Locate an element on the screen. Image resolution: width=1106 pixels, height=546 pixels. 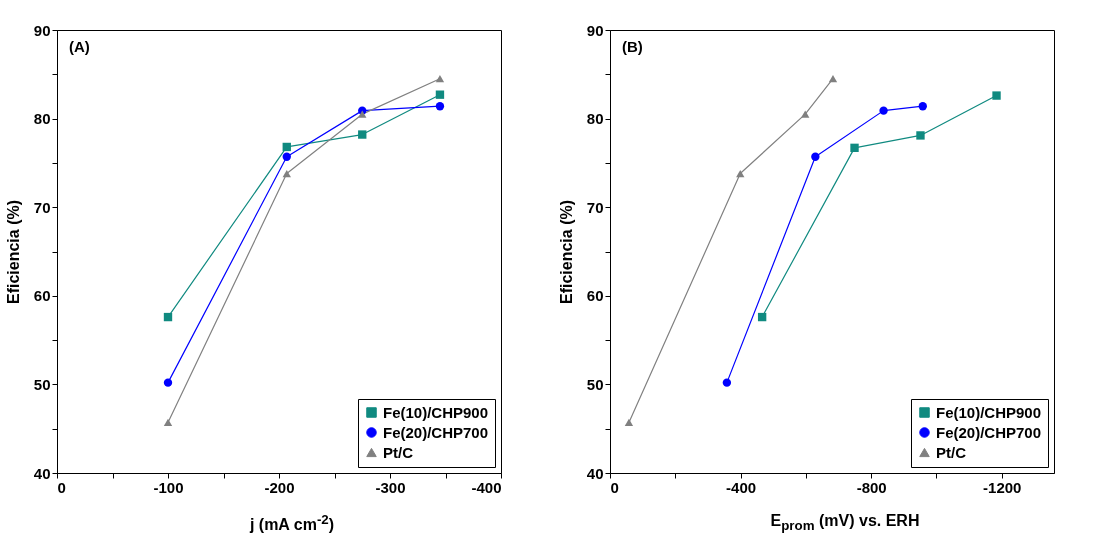
x-axis-title: j (mA cm$^{-2}$) is located at coordinates (292, 523).